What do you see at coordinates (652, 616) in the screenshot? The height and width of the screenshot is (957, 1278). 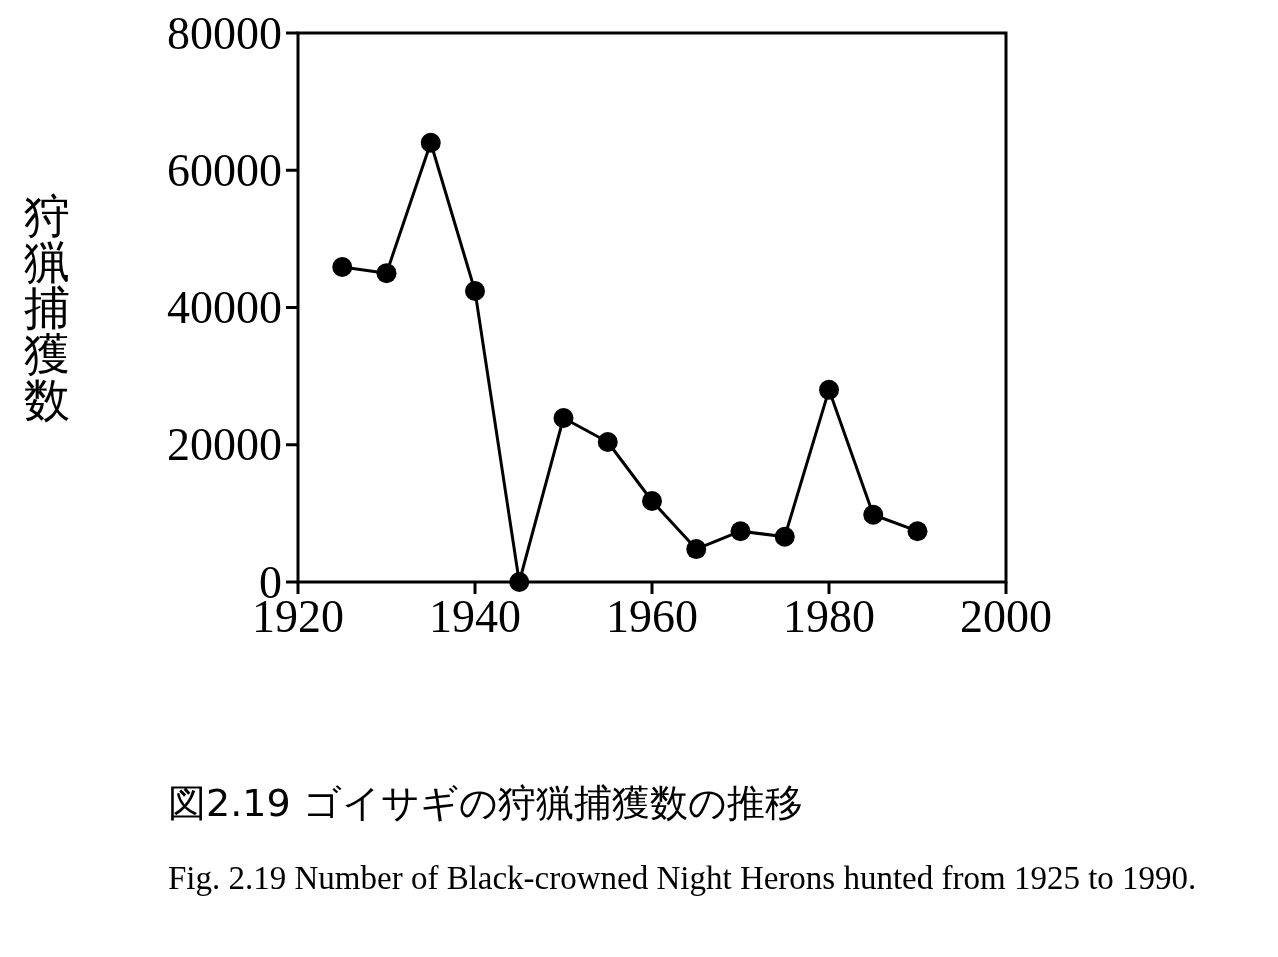 I see `x-tick-label: 1960` at bounding box center [652, 616].